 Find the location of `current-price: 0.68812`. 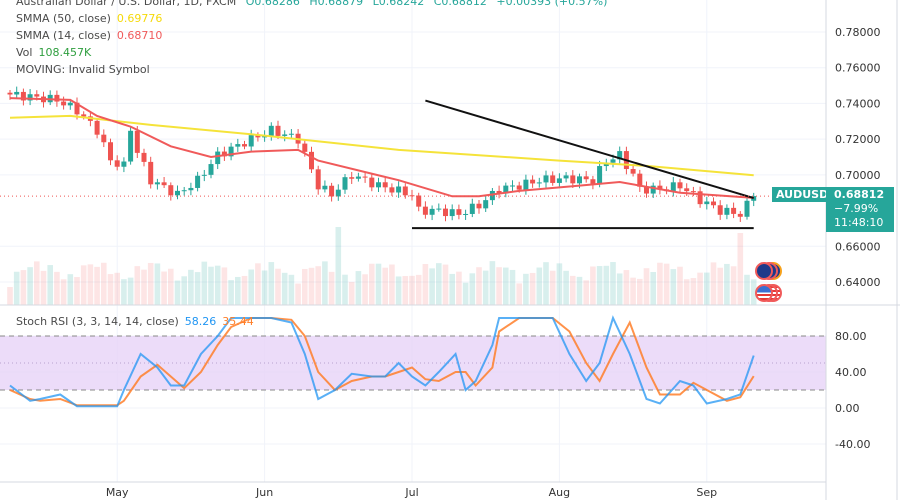

current-price: 0.68812 is located at coordinates (859, 194).